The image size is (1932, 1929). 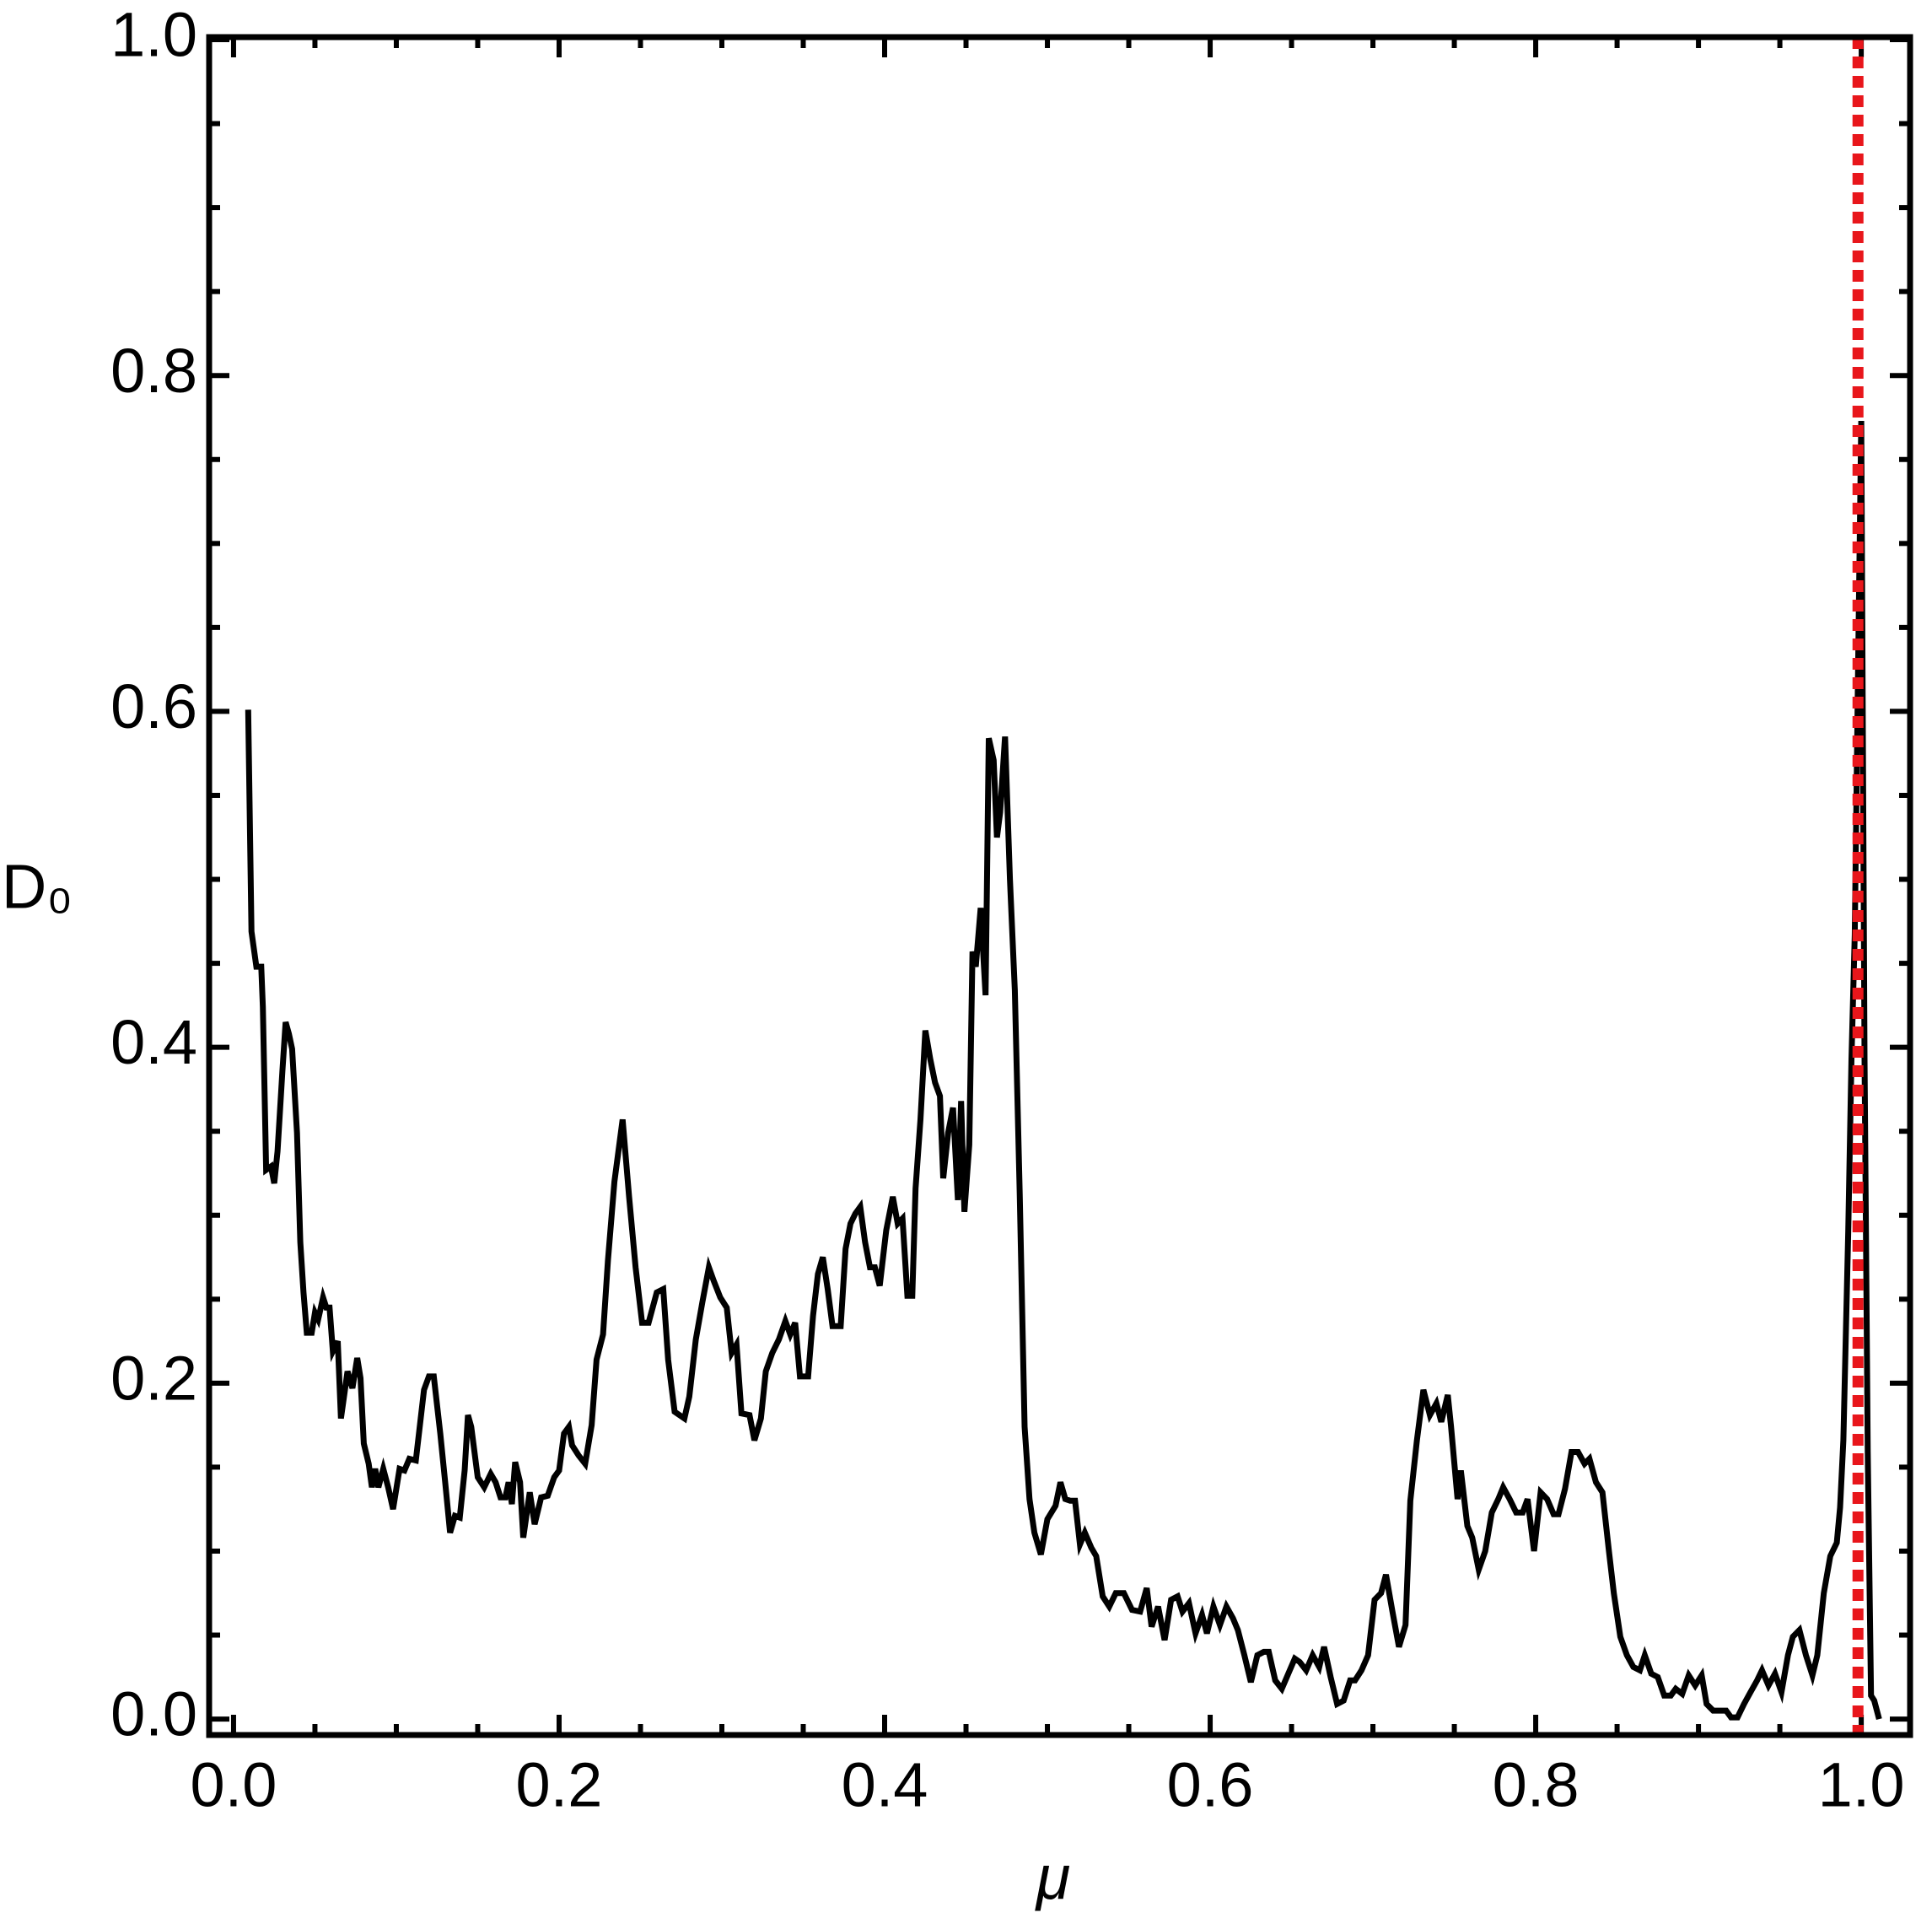 I want to click on x-tick-label: 0.0, so click(x=234, y=1785).